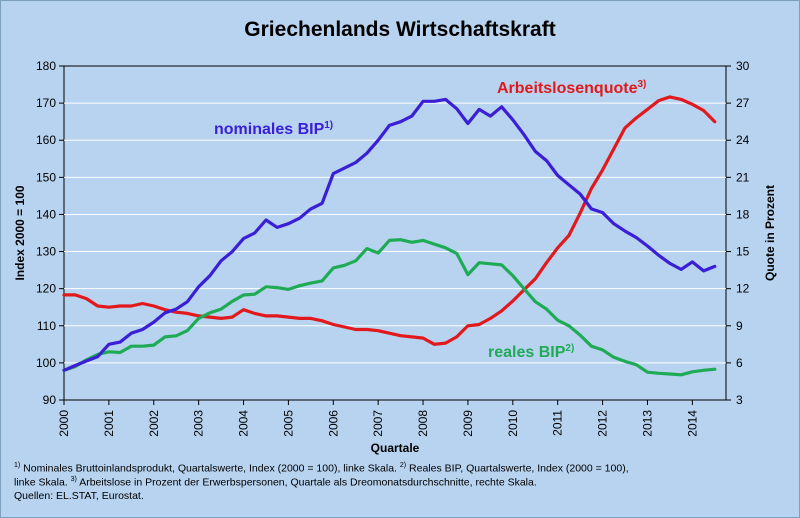 This screenshot has width=800, height=518. I want to click on x-tick-label: 2002, so click(154, 423).